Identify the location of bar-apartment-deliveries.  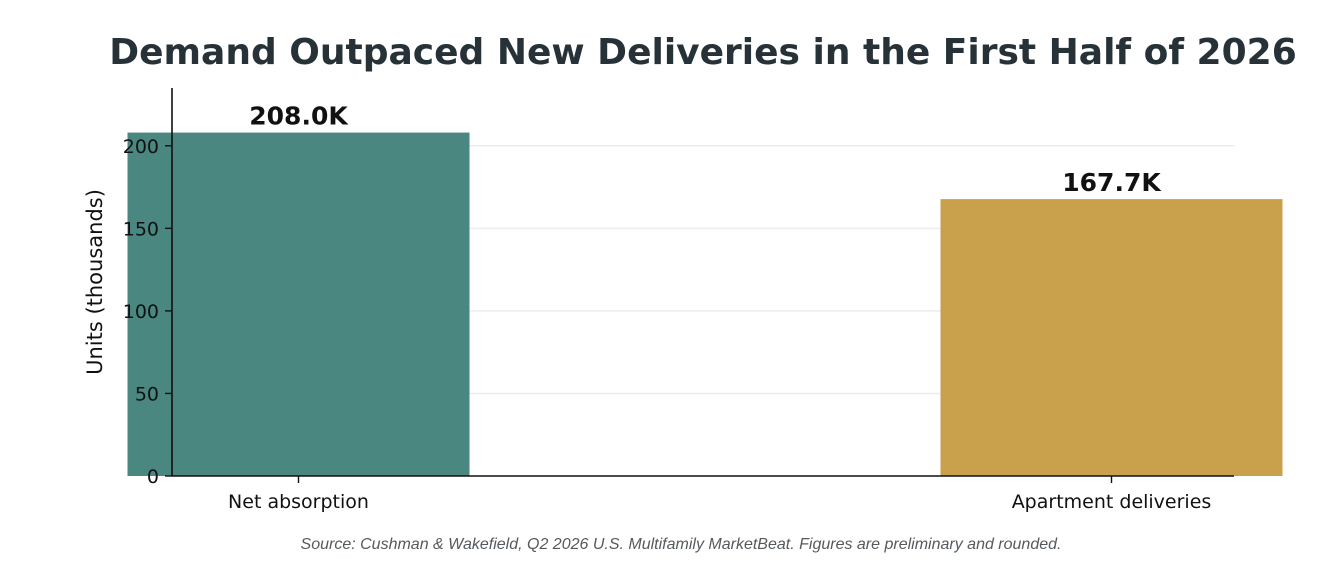
(1111, 338).